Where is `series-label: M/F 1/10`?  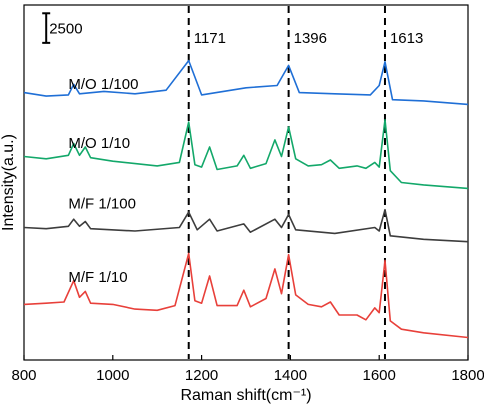
series-label: M/F 1/10 is located at coordinates (97, 277).